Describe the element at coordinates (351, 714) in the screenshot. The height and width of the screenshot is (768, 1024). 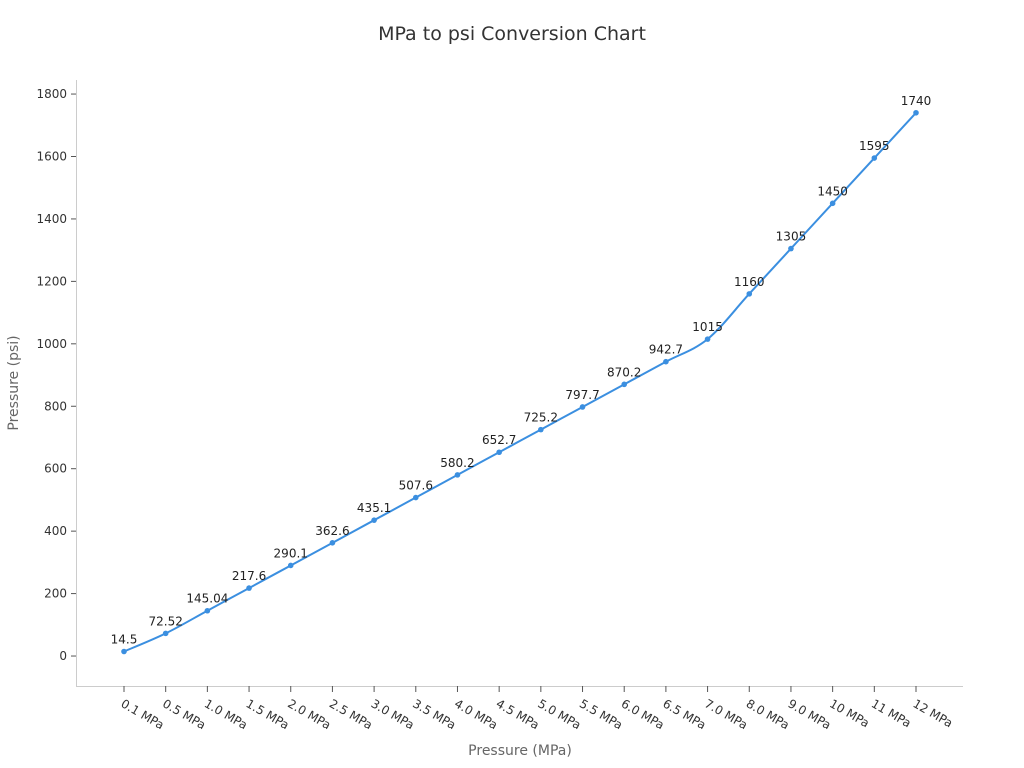
I see `x-tick-label: 2.5 MPa` at that location.